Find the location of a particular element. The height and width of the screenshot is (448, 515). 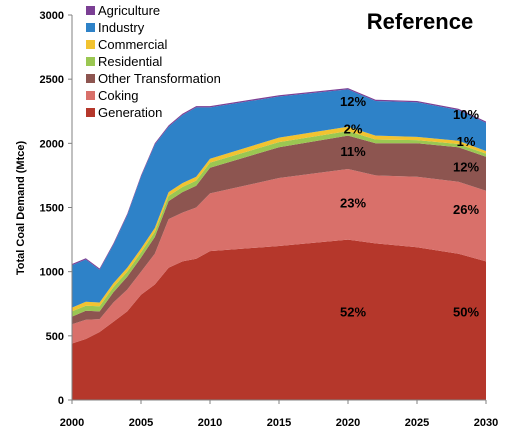

y-tick-labels: 0 500 1000 1500 2000 2500 3000 is located at coordinates (56, 208).